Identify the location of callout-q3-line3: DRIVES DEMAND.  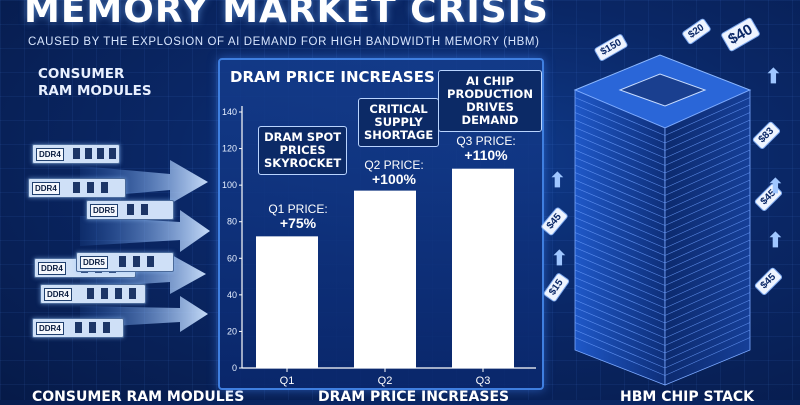
(490, 113).